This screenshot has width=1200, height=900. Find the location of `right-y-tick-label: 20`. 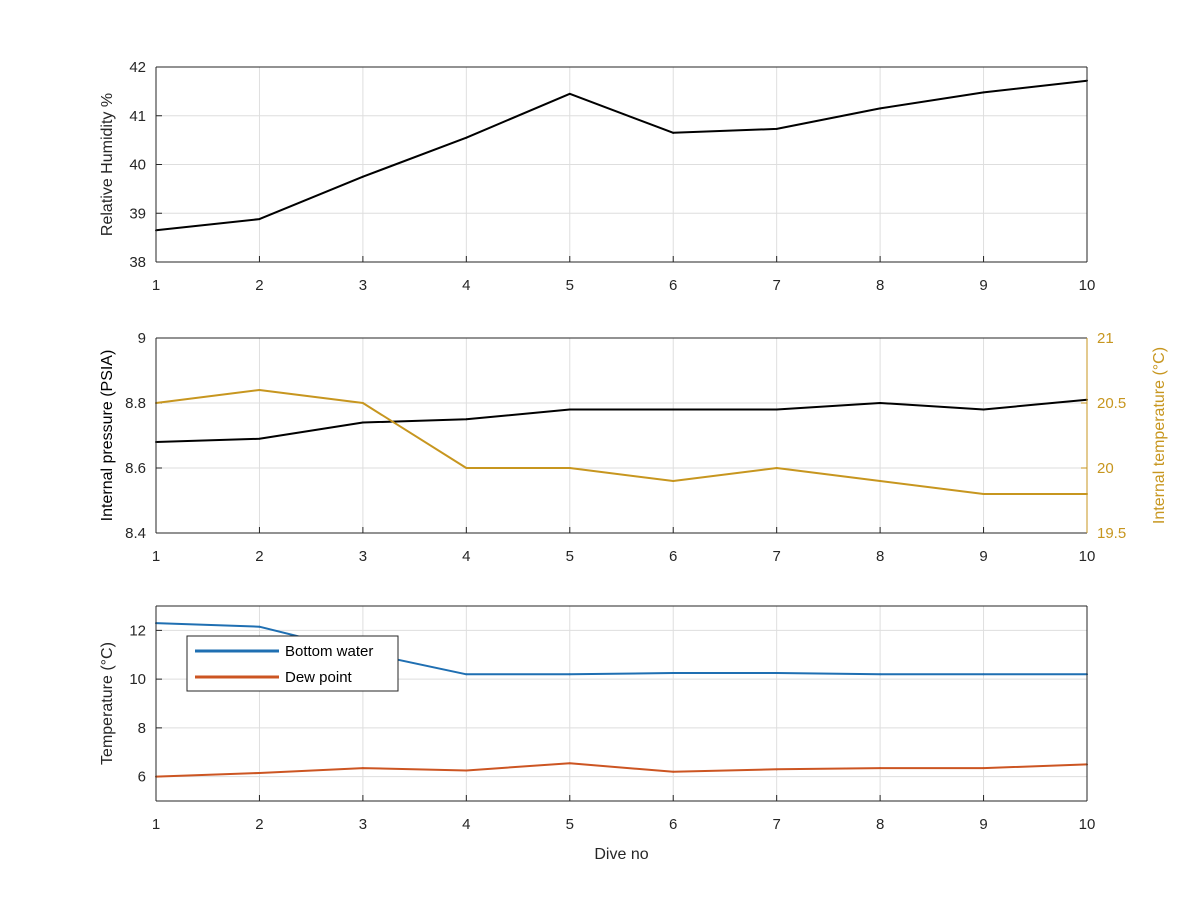

right-y-tick-label: 20 is located at coordinates (1105, 468).